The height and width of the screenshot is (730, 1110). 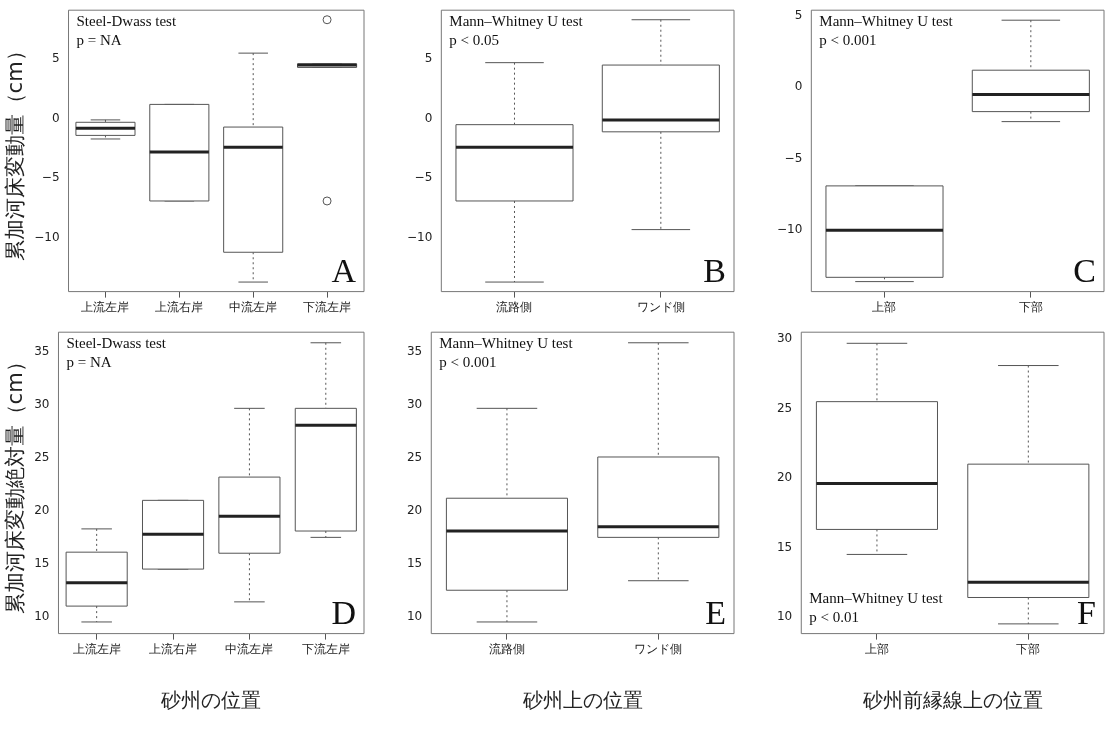 I want to click on x-axis-title: 砂州の位置, so click(x=211, y=700).